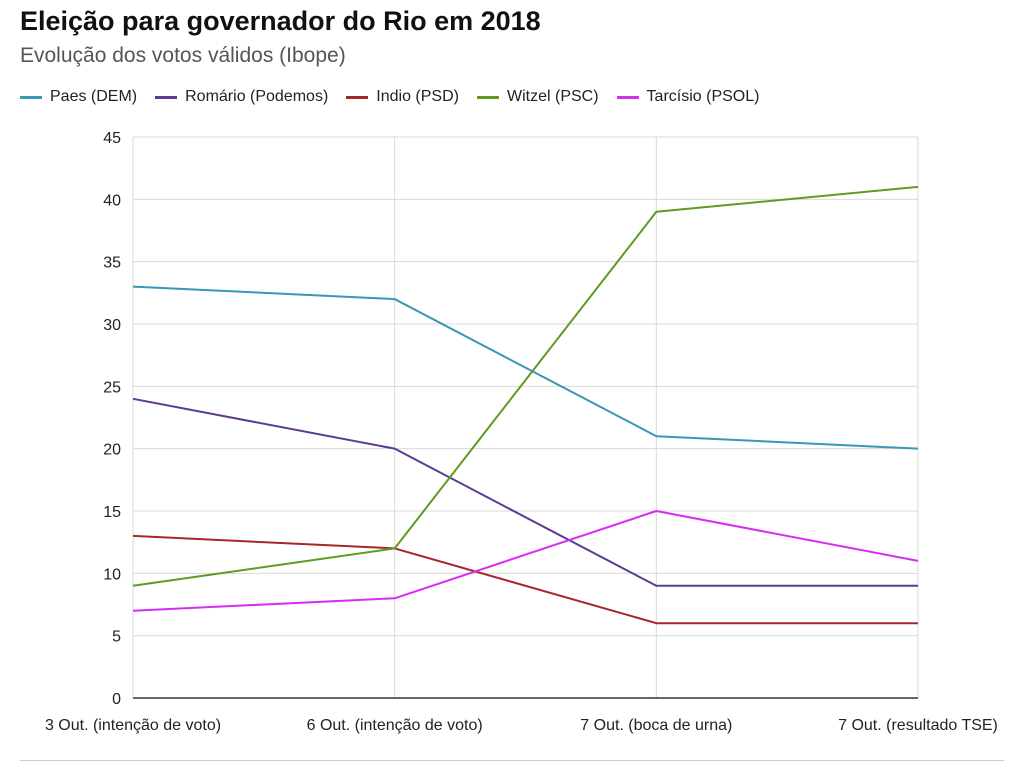  I want to click on y-tick-label-5: 5, so click(116, 637).